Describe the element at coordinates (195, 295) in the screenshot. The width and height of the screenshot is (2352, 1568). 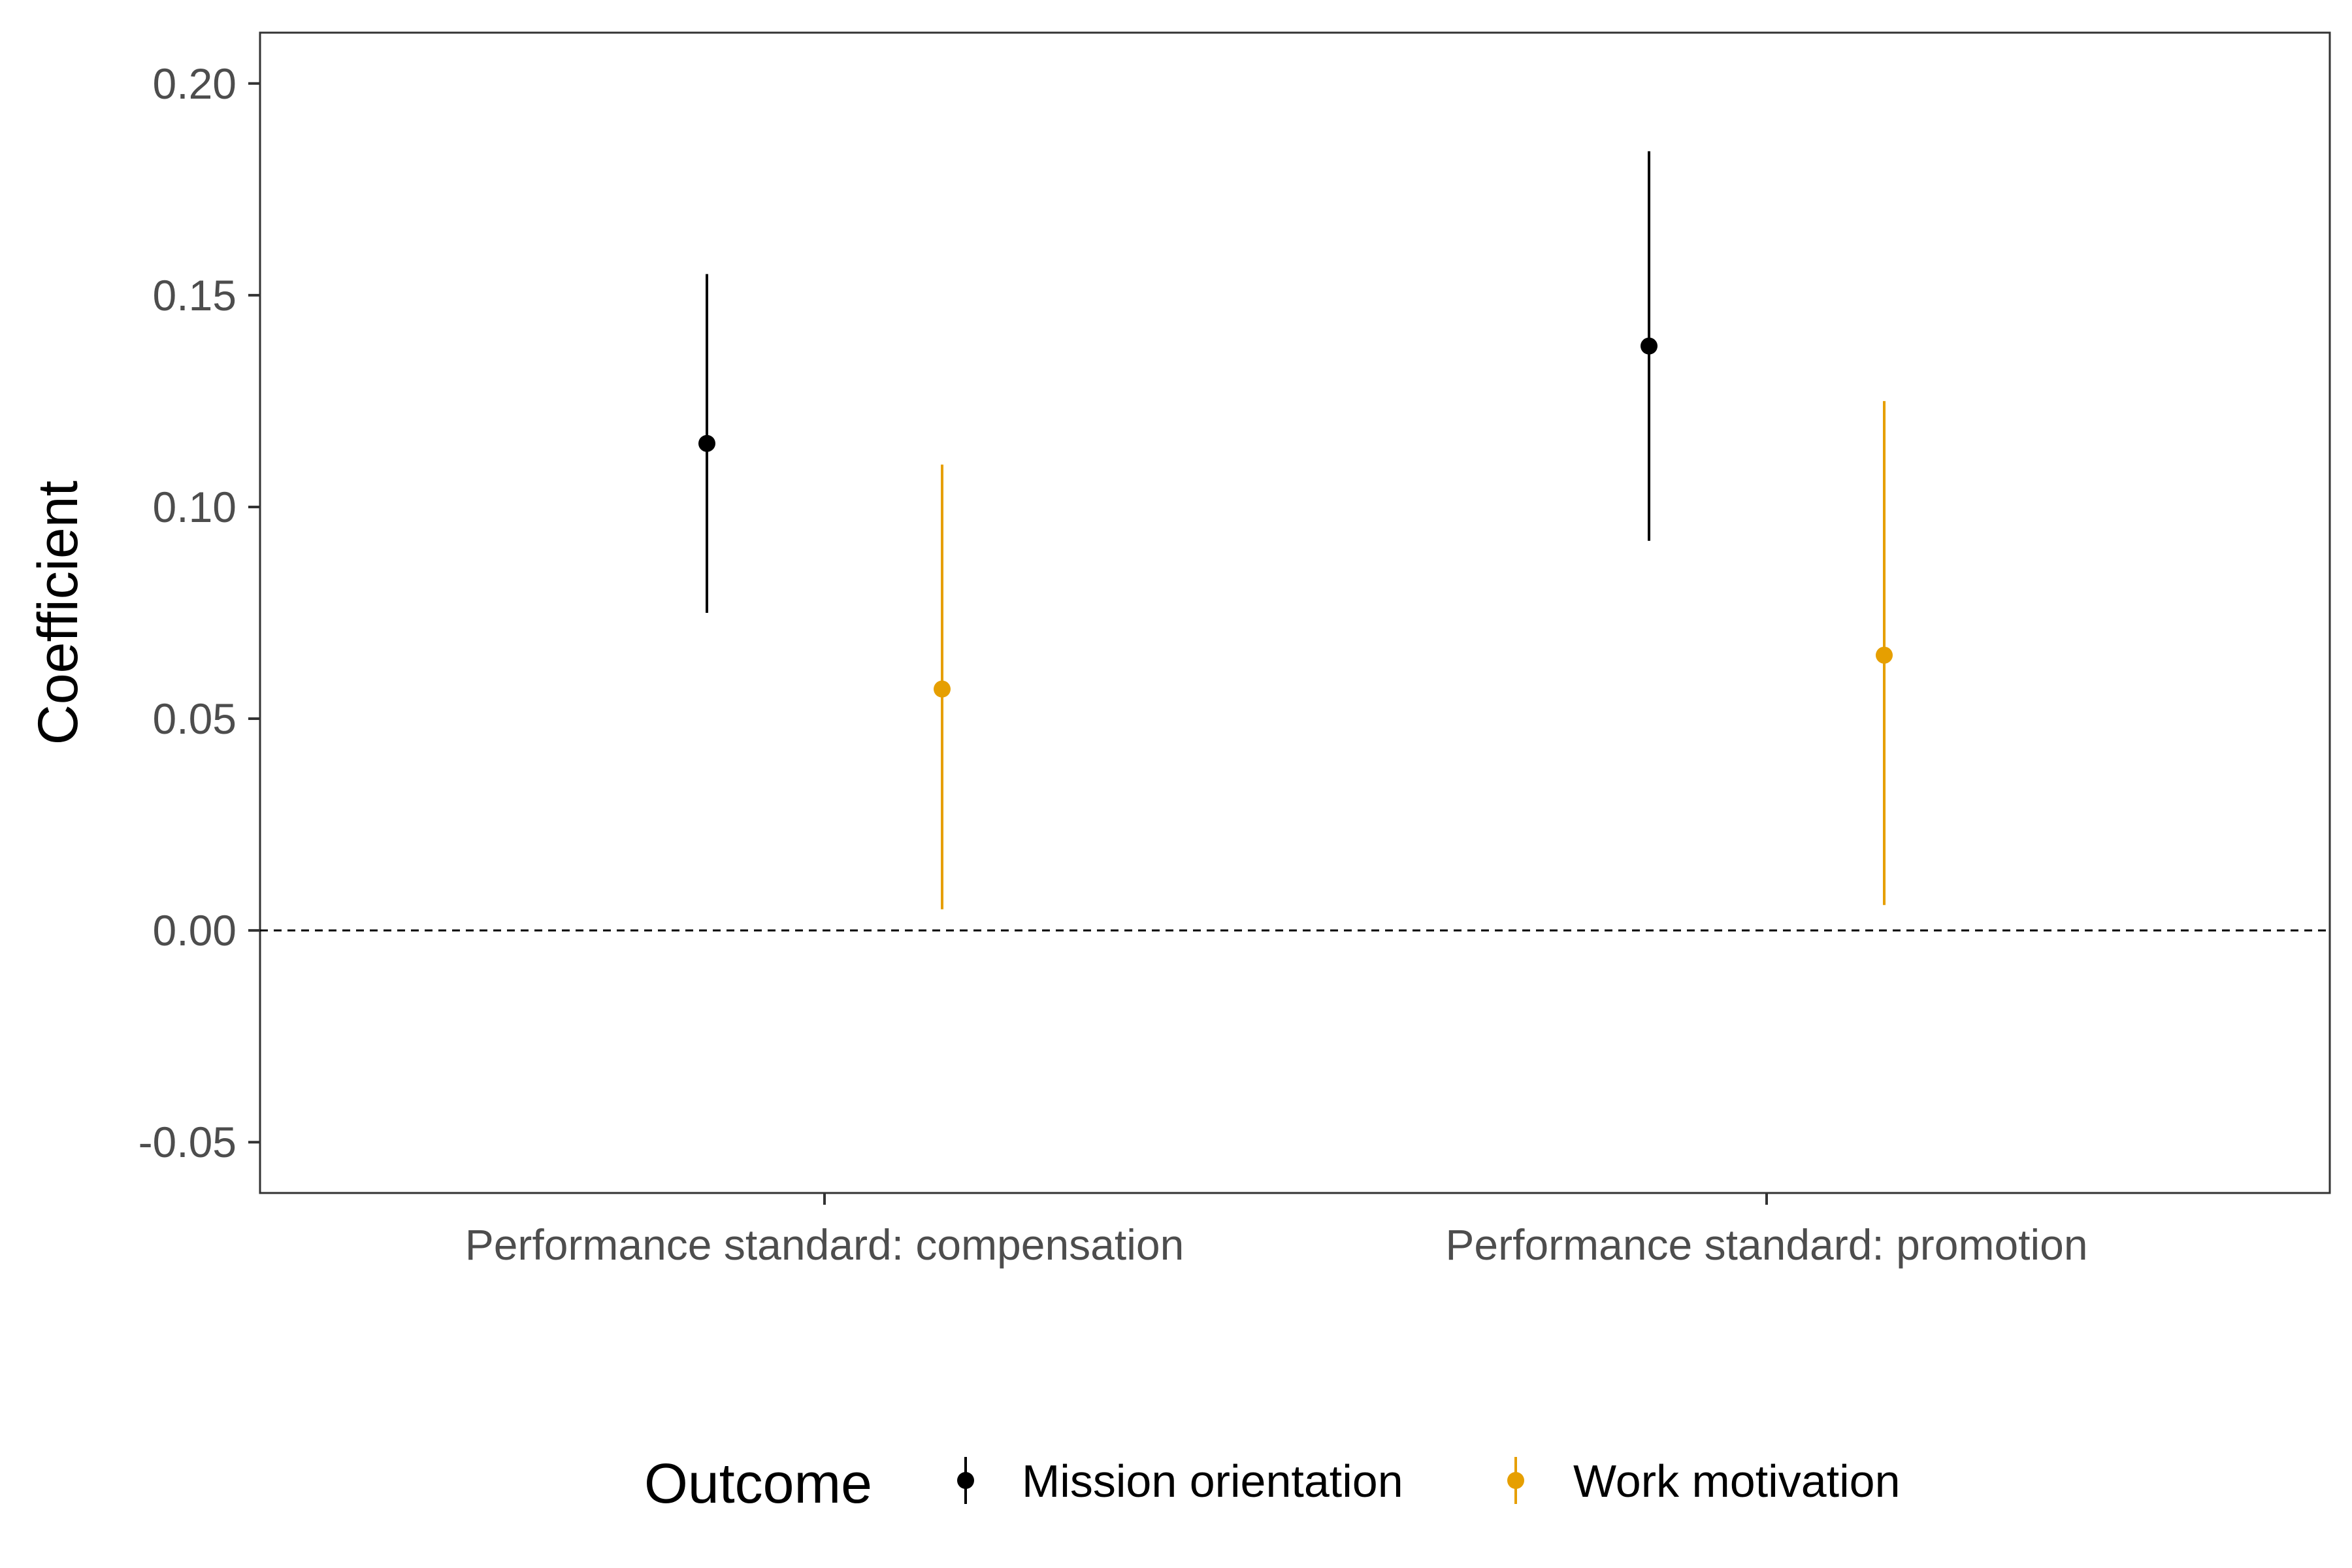
I see `y-tick-label: 0.15` at that location.